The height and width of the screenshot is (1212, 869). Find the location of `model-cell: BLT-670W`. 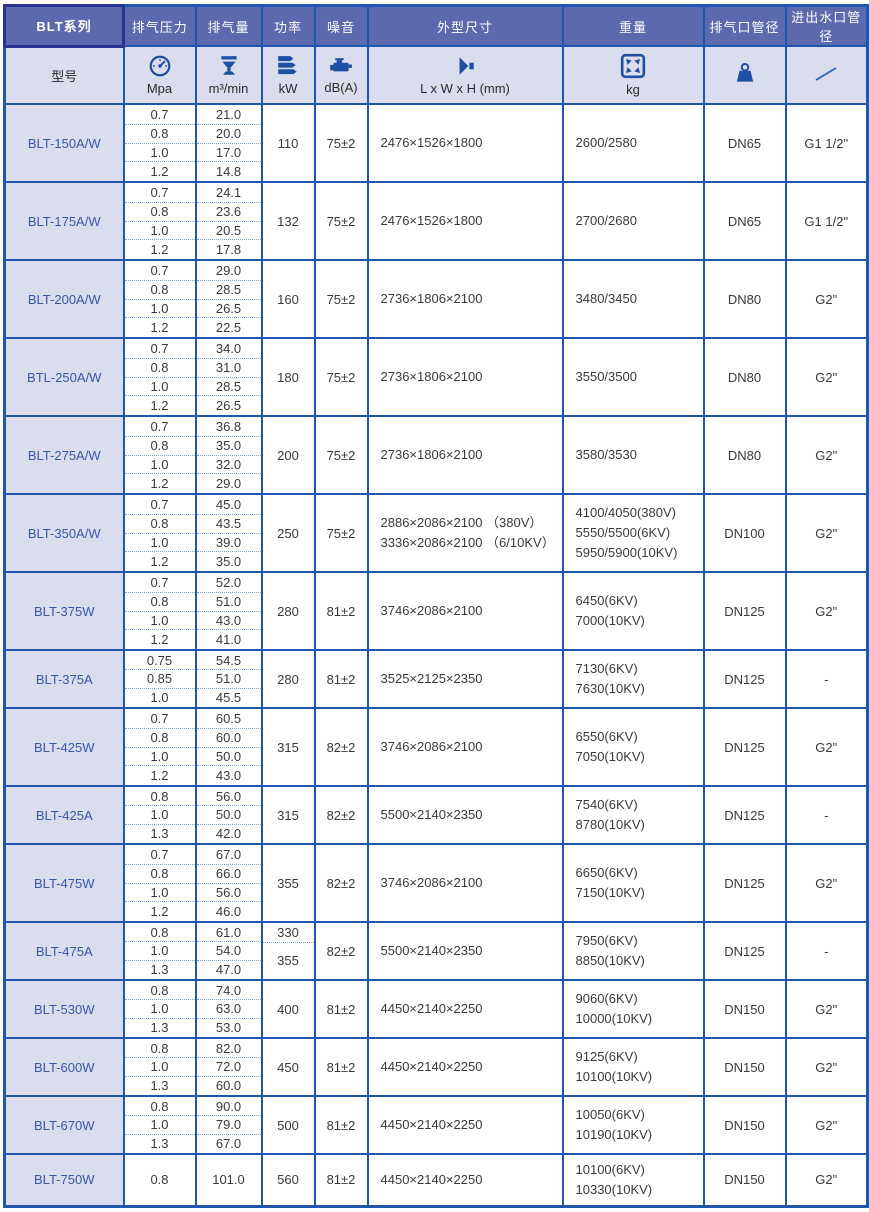

model-cell: BLT-670W is located at coordinates (64, 1125).